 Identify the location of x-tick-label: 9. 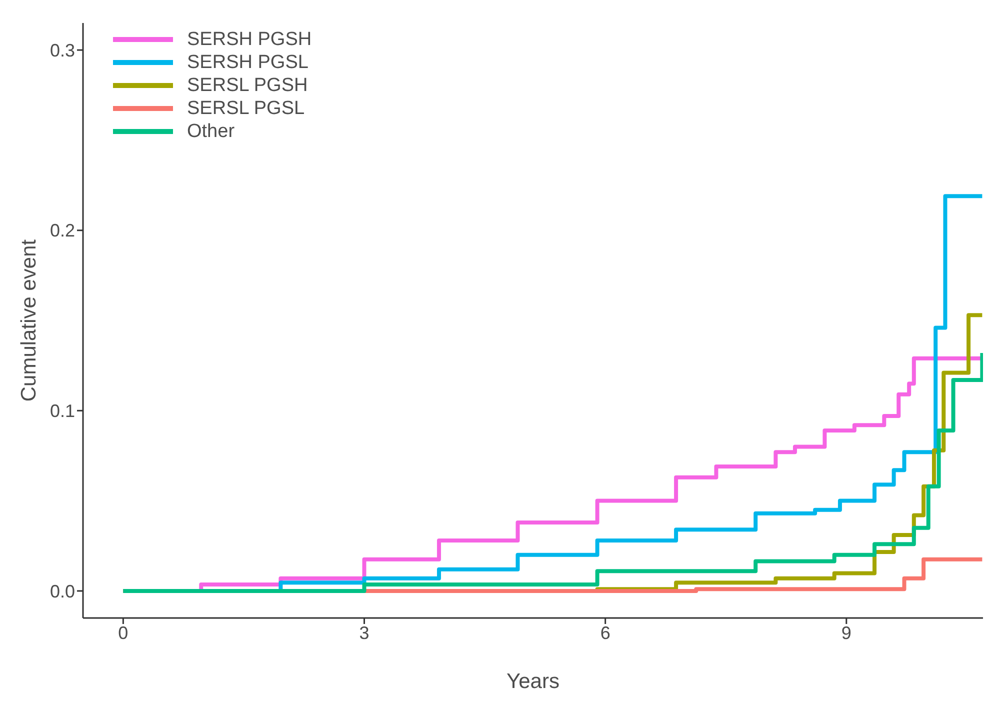
(846, 632).